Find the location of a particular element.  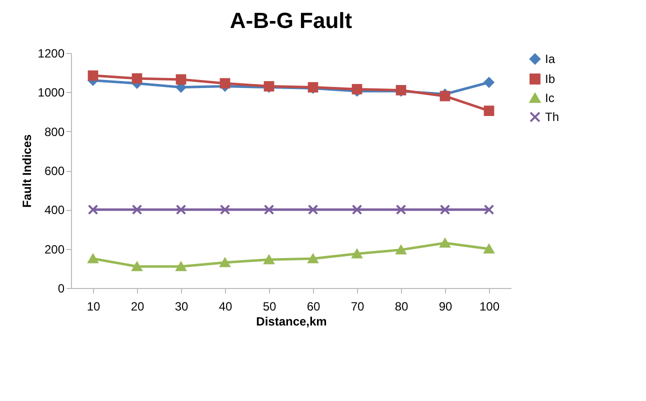

x-tick-label: 100 is located at coordinates (489, 307).